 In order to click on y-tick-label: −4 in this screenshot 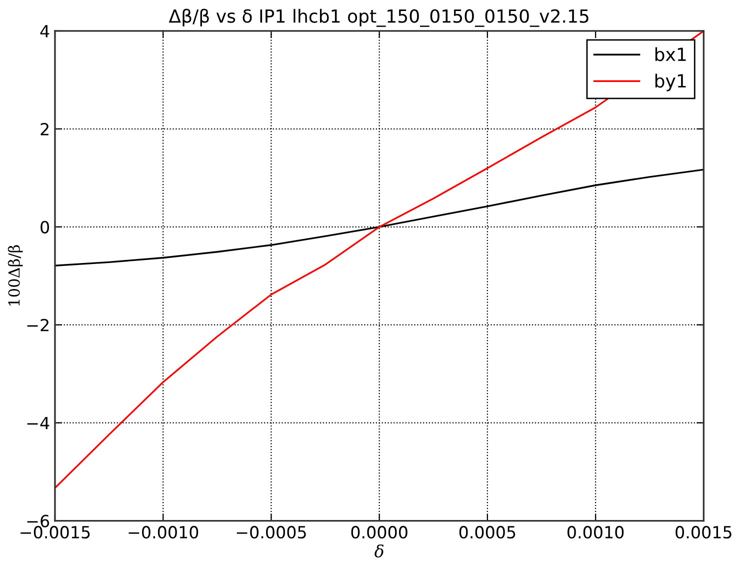, I will do `click(38, 423)`.